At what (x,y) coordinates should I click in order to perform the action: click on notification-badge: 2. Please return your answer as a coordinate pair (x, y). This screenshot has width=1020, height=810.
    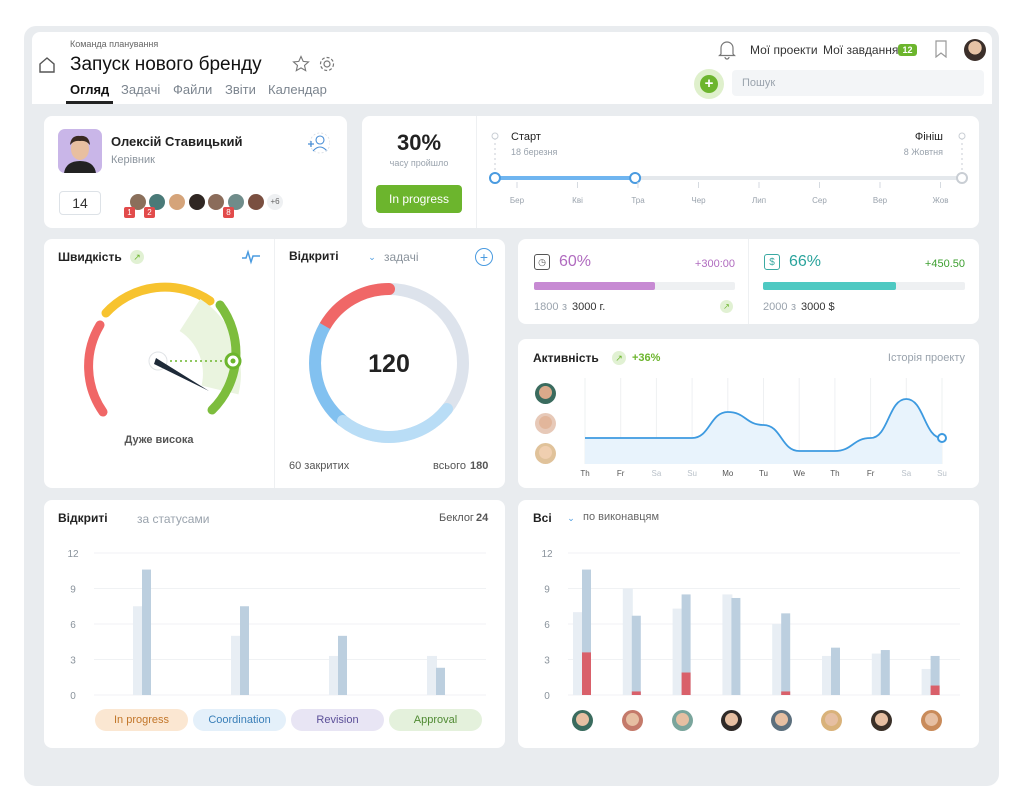
    Looking at the image, I should click on (149, 212).